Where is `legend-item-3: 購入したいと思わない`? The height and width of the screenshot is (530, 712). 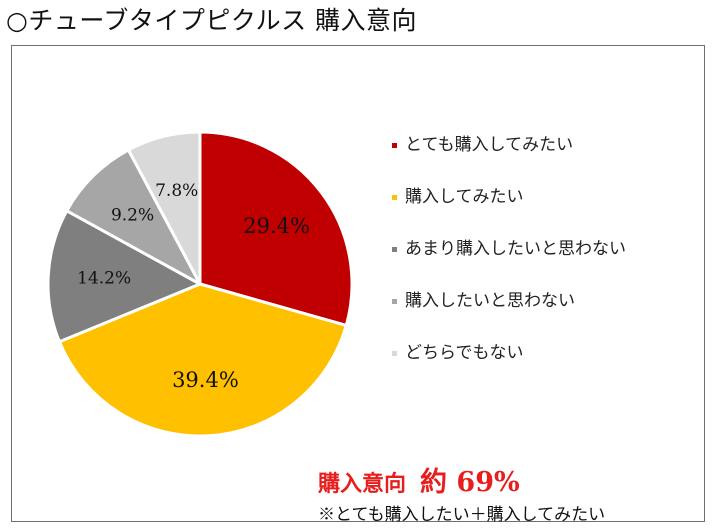 legend-item-3: 購入したいと思わない is located at coordinates (552, 316).